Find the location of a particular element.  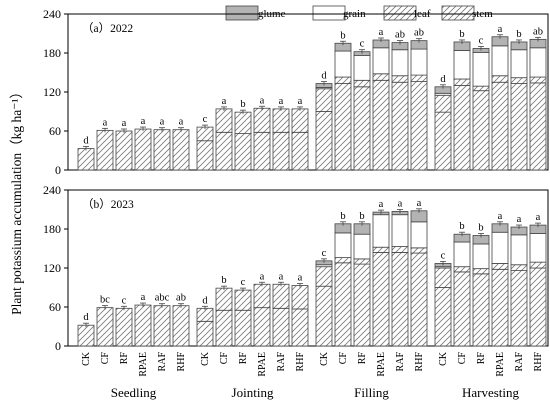

bar-RF: b is located at coordinates (362, 279).